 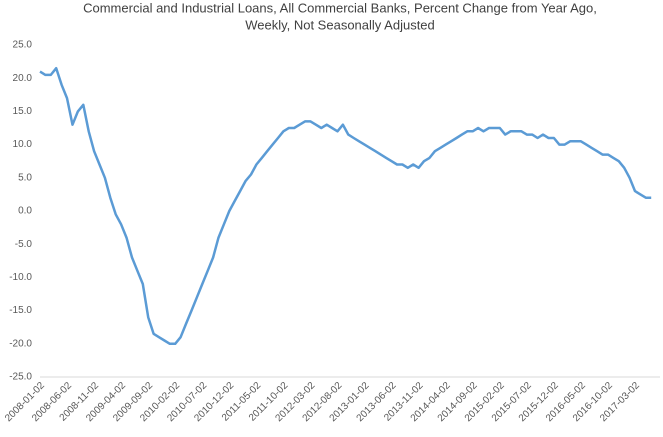 I want to click on y-tick-label: 15.0, so click(x=23, y=111).